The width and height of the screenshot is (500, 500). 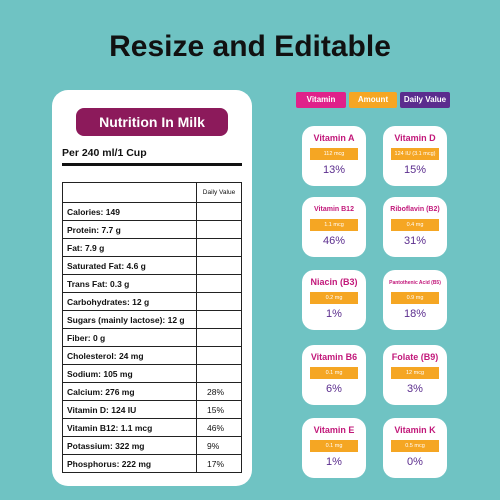 I want to click on vitamin-percent: 13%, so click(x=334, y=170).